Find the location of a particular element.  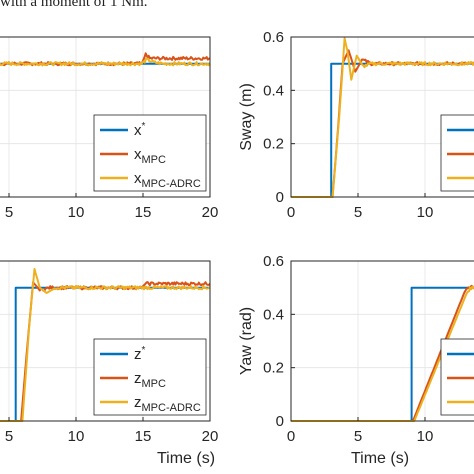

y-axis-label: Yaw (rad) is located at coordinates (246, 341).